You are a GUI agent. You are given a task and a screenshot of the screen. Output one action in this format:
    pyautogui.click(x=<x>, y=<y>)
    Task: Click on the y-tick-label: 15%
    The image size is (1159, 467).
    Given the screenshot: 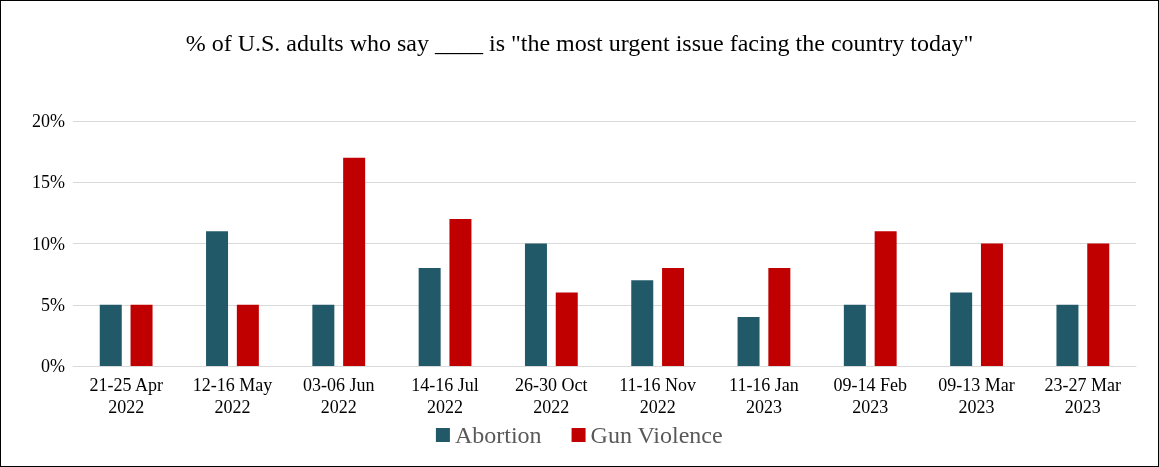 What is the action you would take?
    pyautogui.click(x=48, y=182)
    